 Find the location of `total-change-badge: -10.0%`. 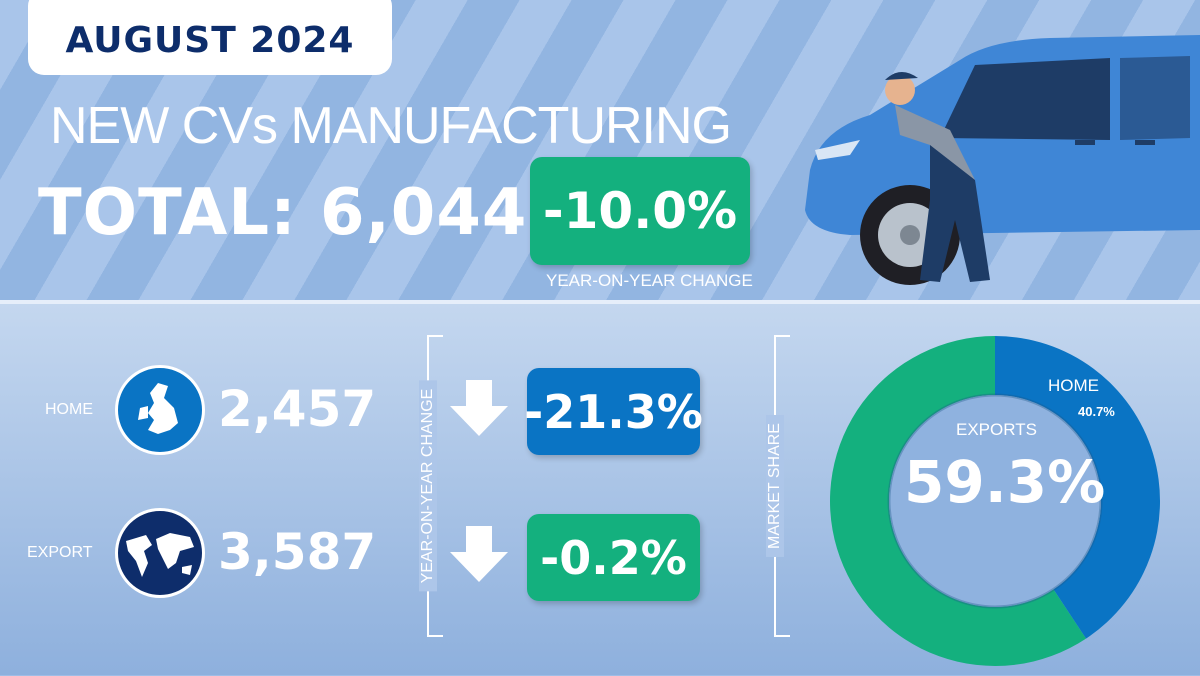

total-change-badge: -10.0% is located at coordinates (640, 211).